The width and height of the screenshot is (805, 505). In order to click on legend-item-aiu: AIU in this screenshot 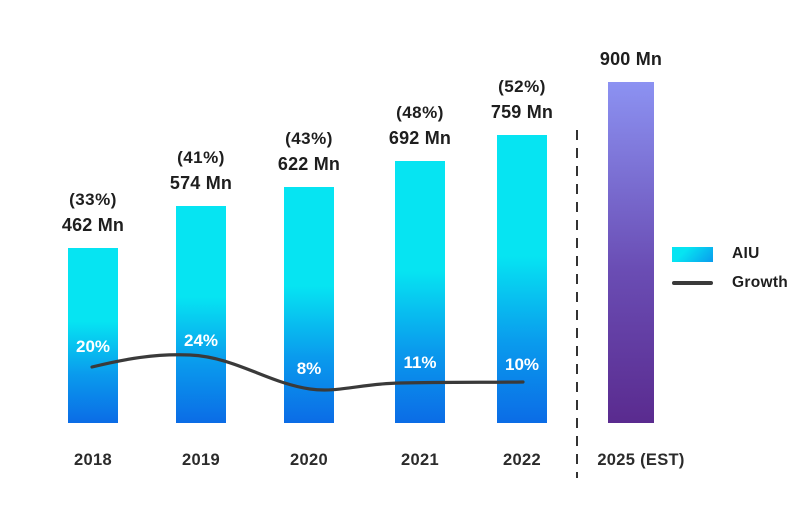, I will do `click(730, 254)`.